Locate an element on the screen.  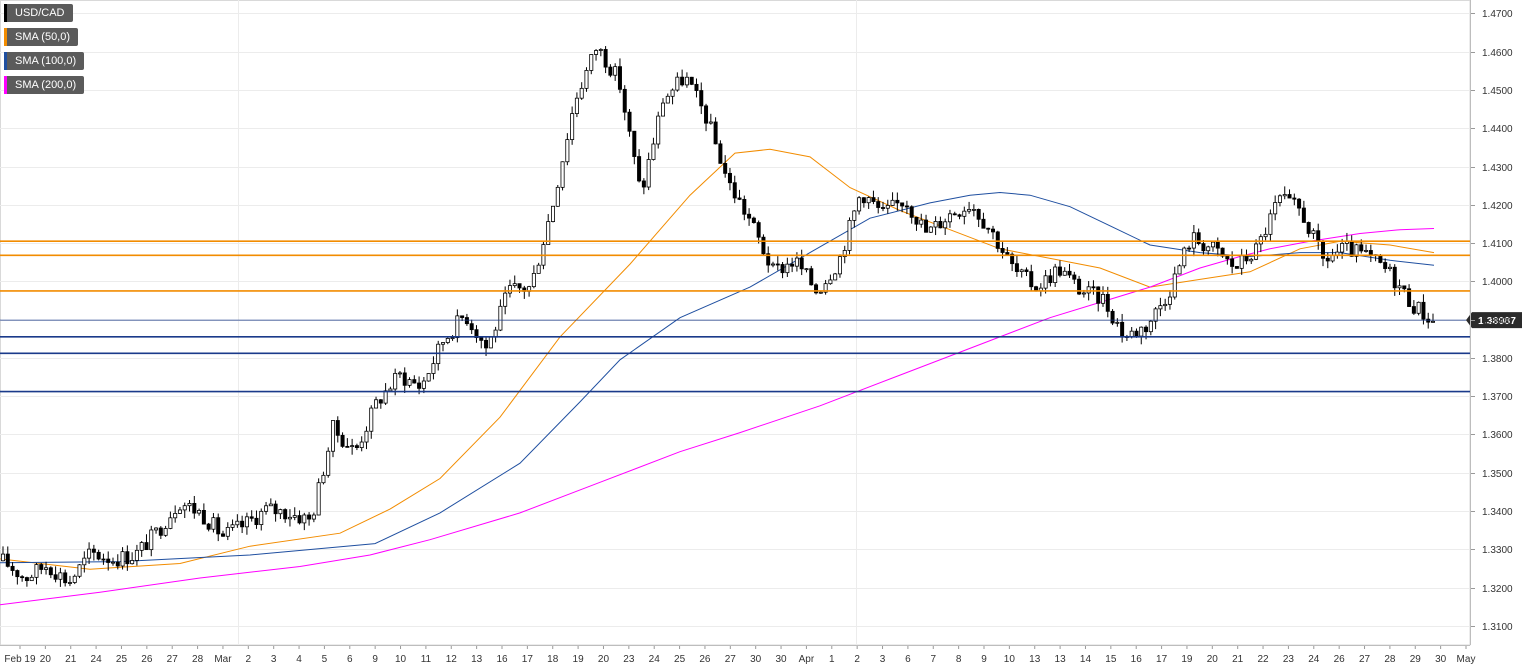
legend-sma-200: SMA (200,0) is located at coordinates (44, 85).